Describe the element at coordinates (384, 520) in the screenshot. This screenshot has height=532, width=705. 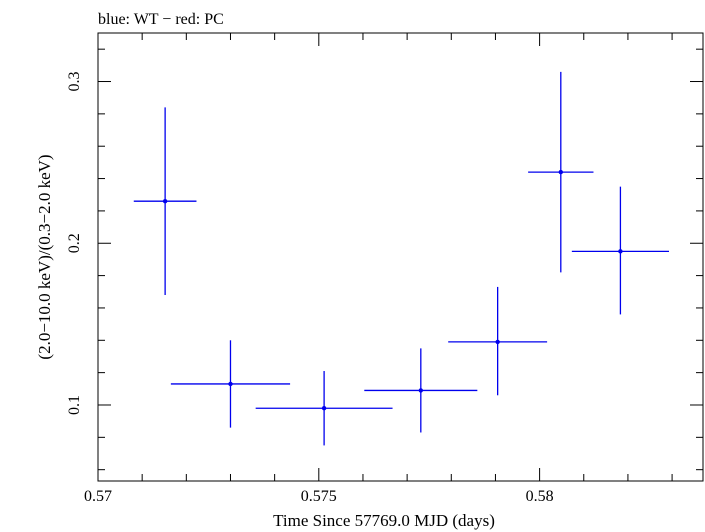
I see `x-axis-label: Time Since 57769.0 MJD (days)` at that location.